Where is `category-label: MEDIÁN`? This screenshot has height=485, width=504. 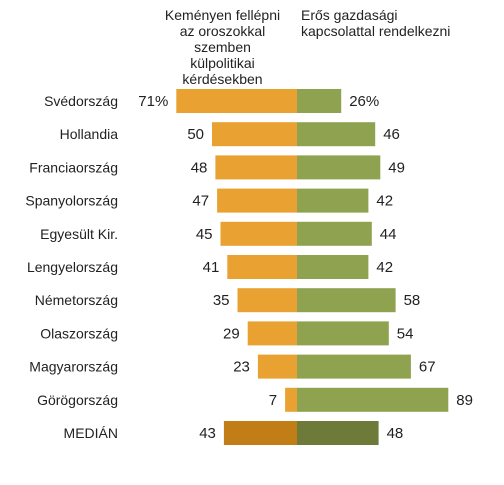
category-label: MEDIÁN is located at coordinates (91, 433).